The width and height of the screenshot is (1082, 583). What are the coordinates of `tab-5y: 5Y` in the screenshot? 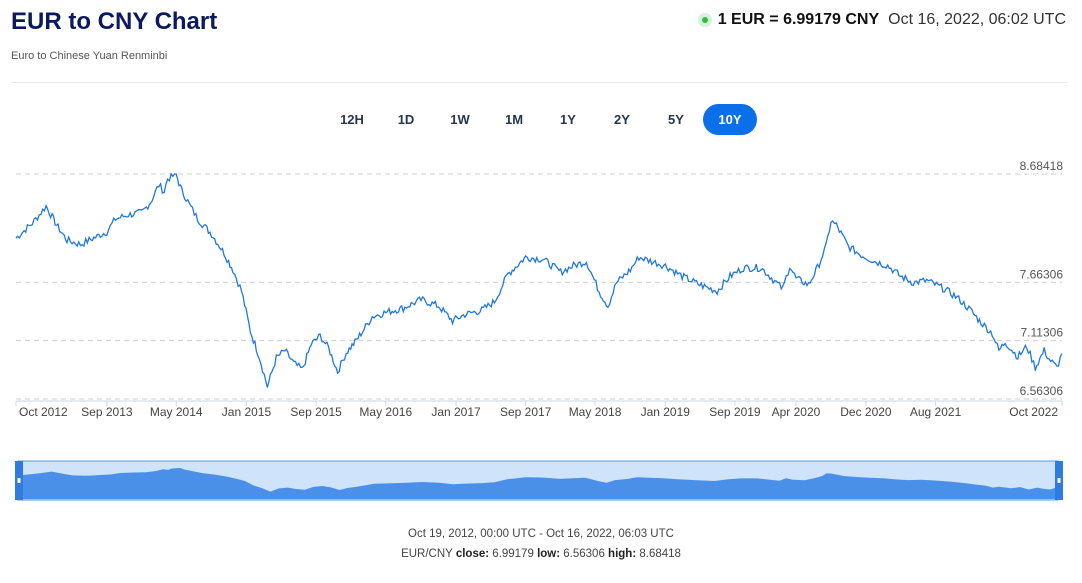 It's located at (676, 119).